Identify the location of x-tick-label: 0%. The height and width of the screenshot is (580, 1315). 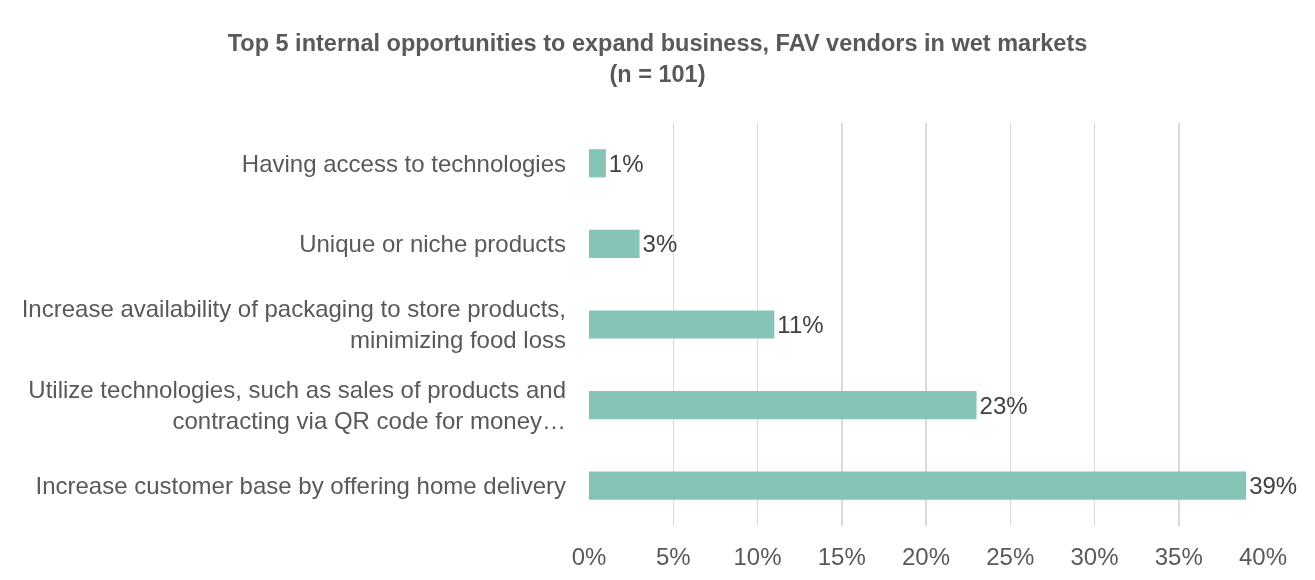
(589, 556).